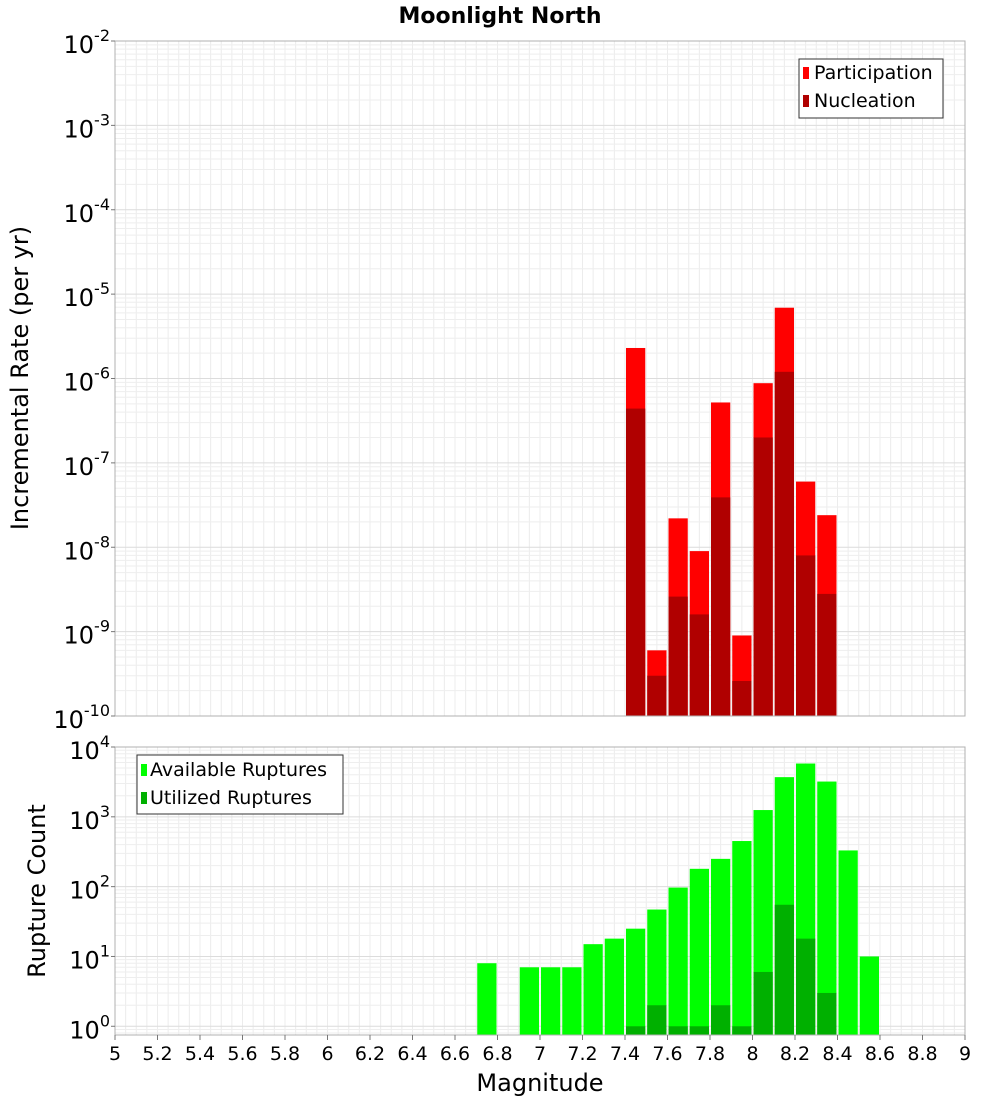 This screenshot has height=1100, width=1000. Describe the element at coordinates (837, 1054) in the screenshot. I see `x-tick-label: 8.4` at that location.